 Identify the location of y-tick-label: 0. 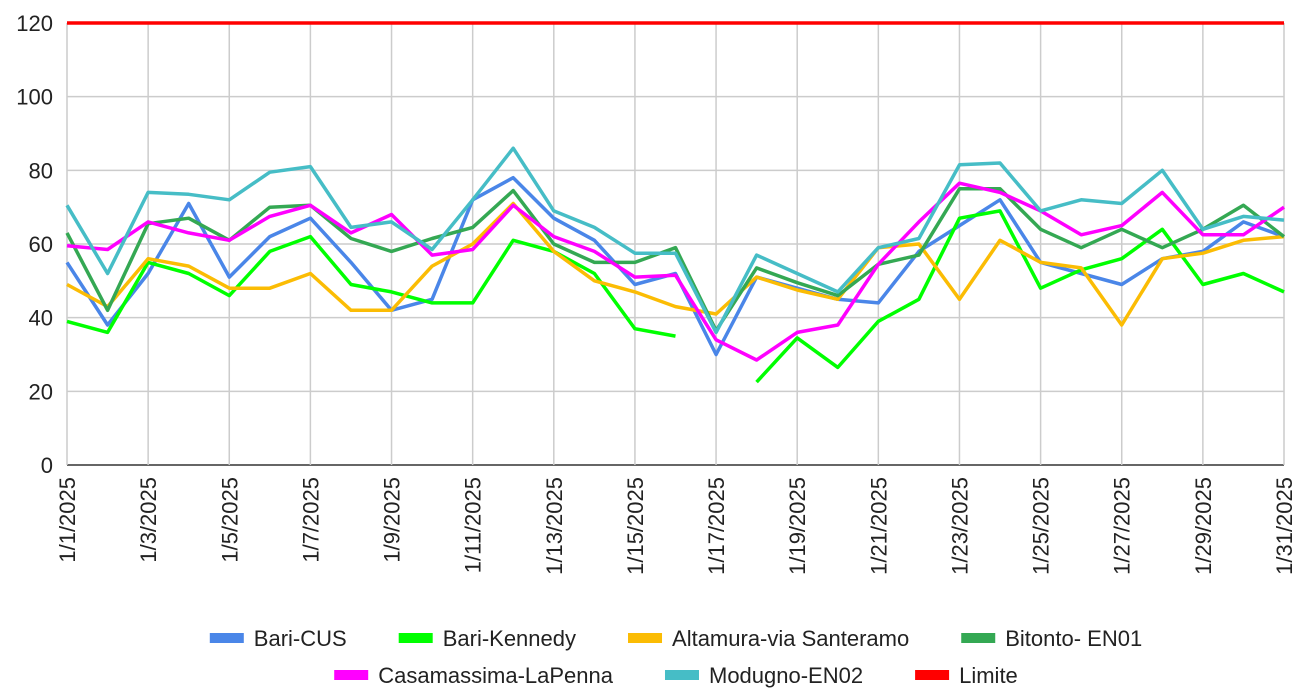
(47, 465).